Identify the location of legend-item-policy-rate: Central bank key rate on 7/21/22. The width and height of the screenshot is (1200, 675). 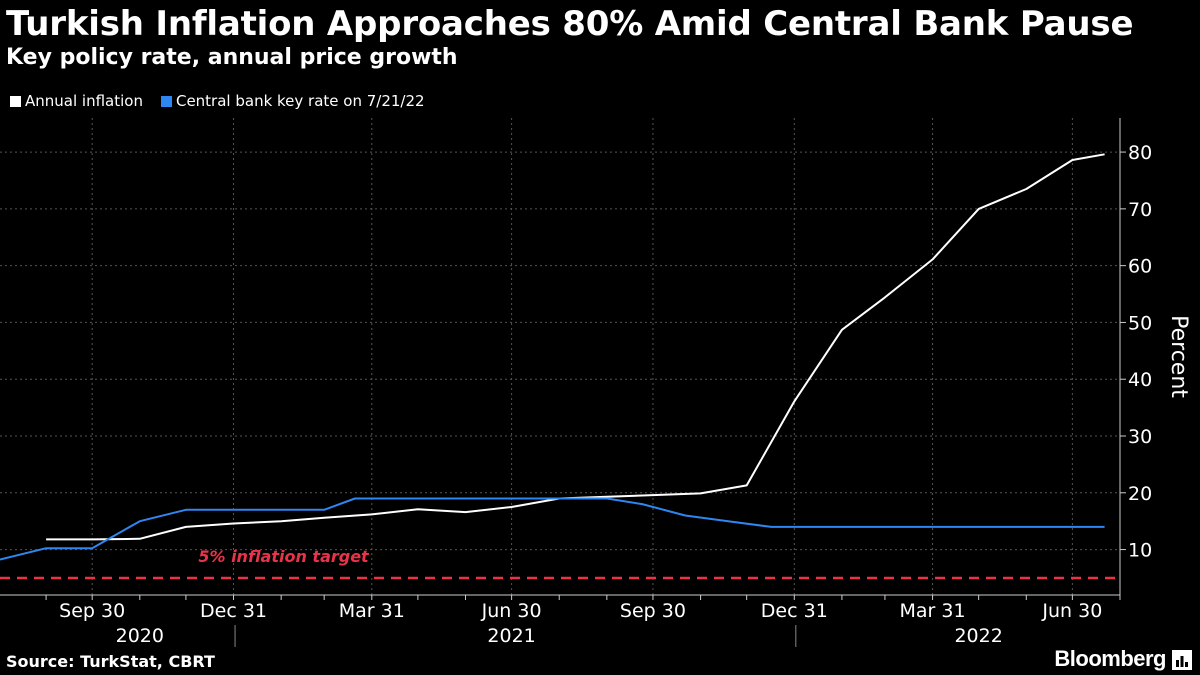
(292, 101).